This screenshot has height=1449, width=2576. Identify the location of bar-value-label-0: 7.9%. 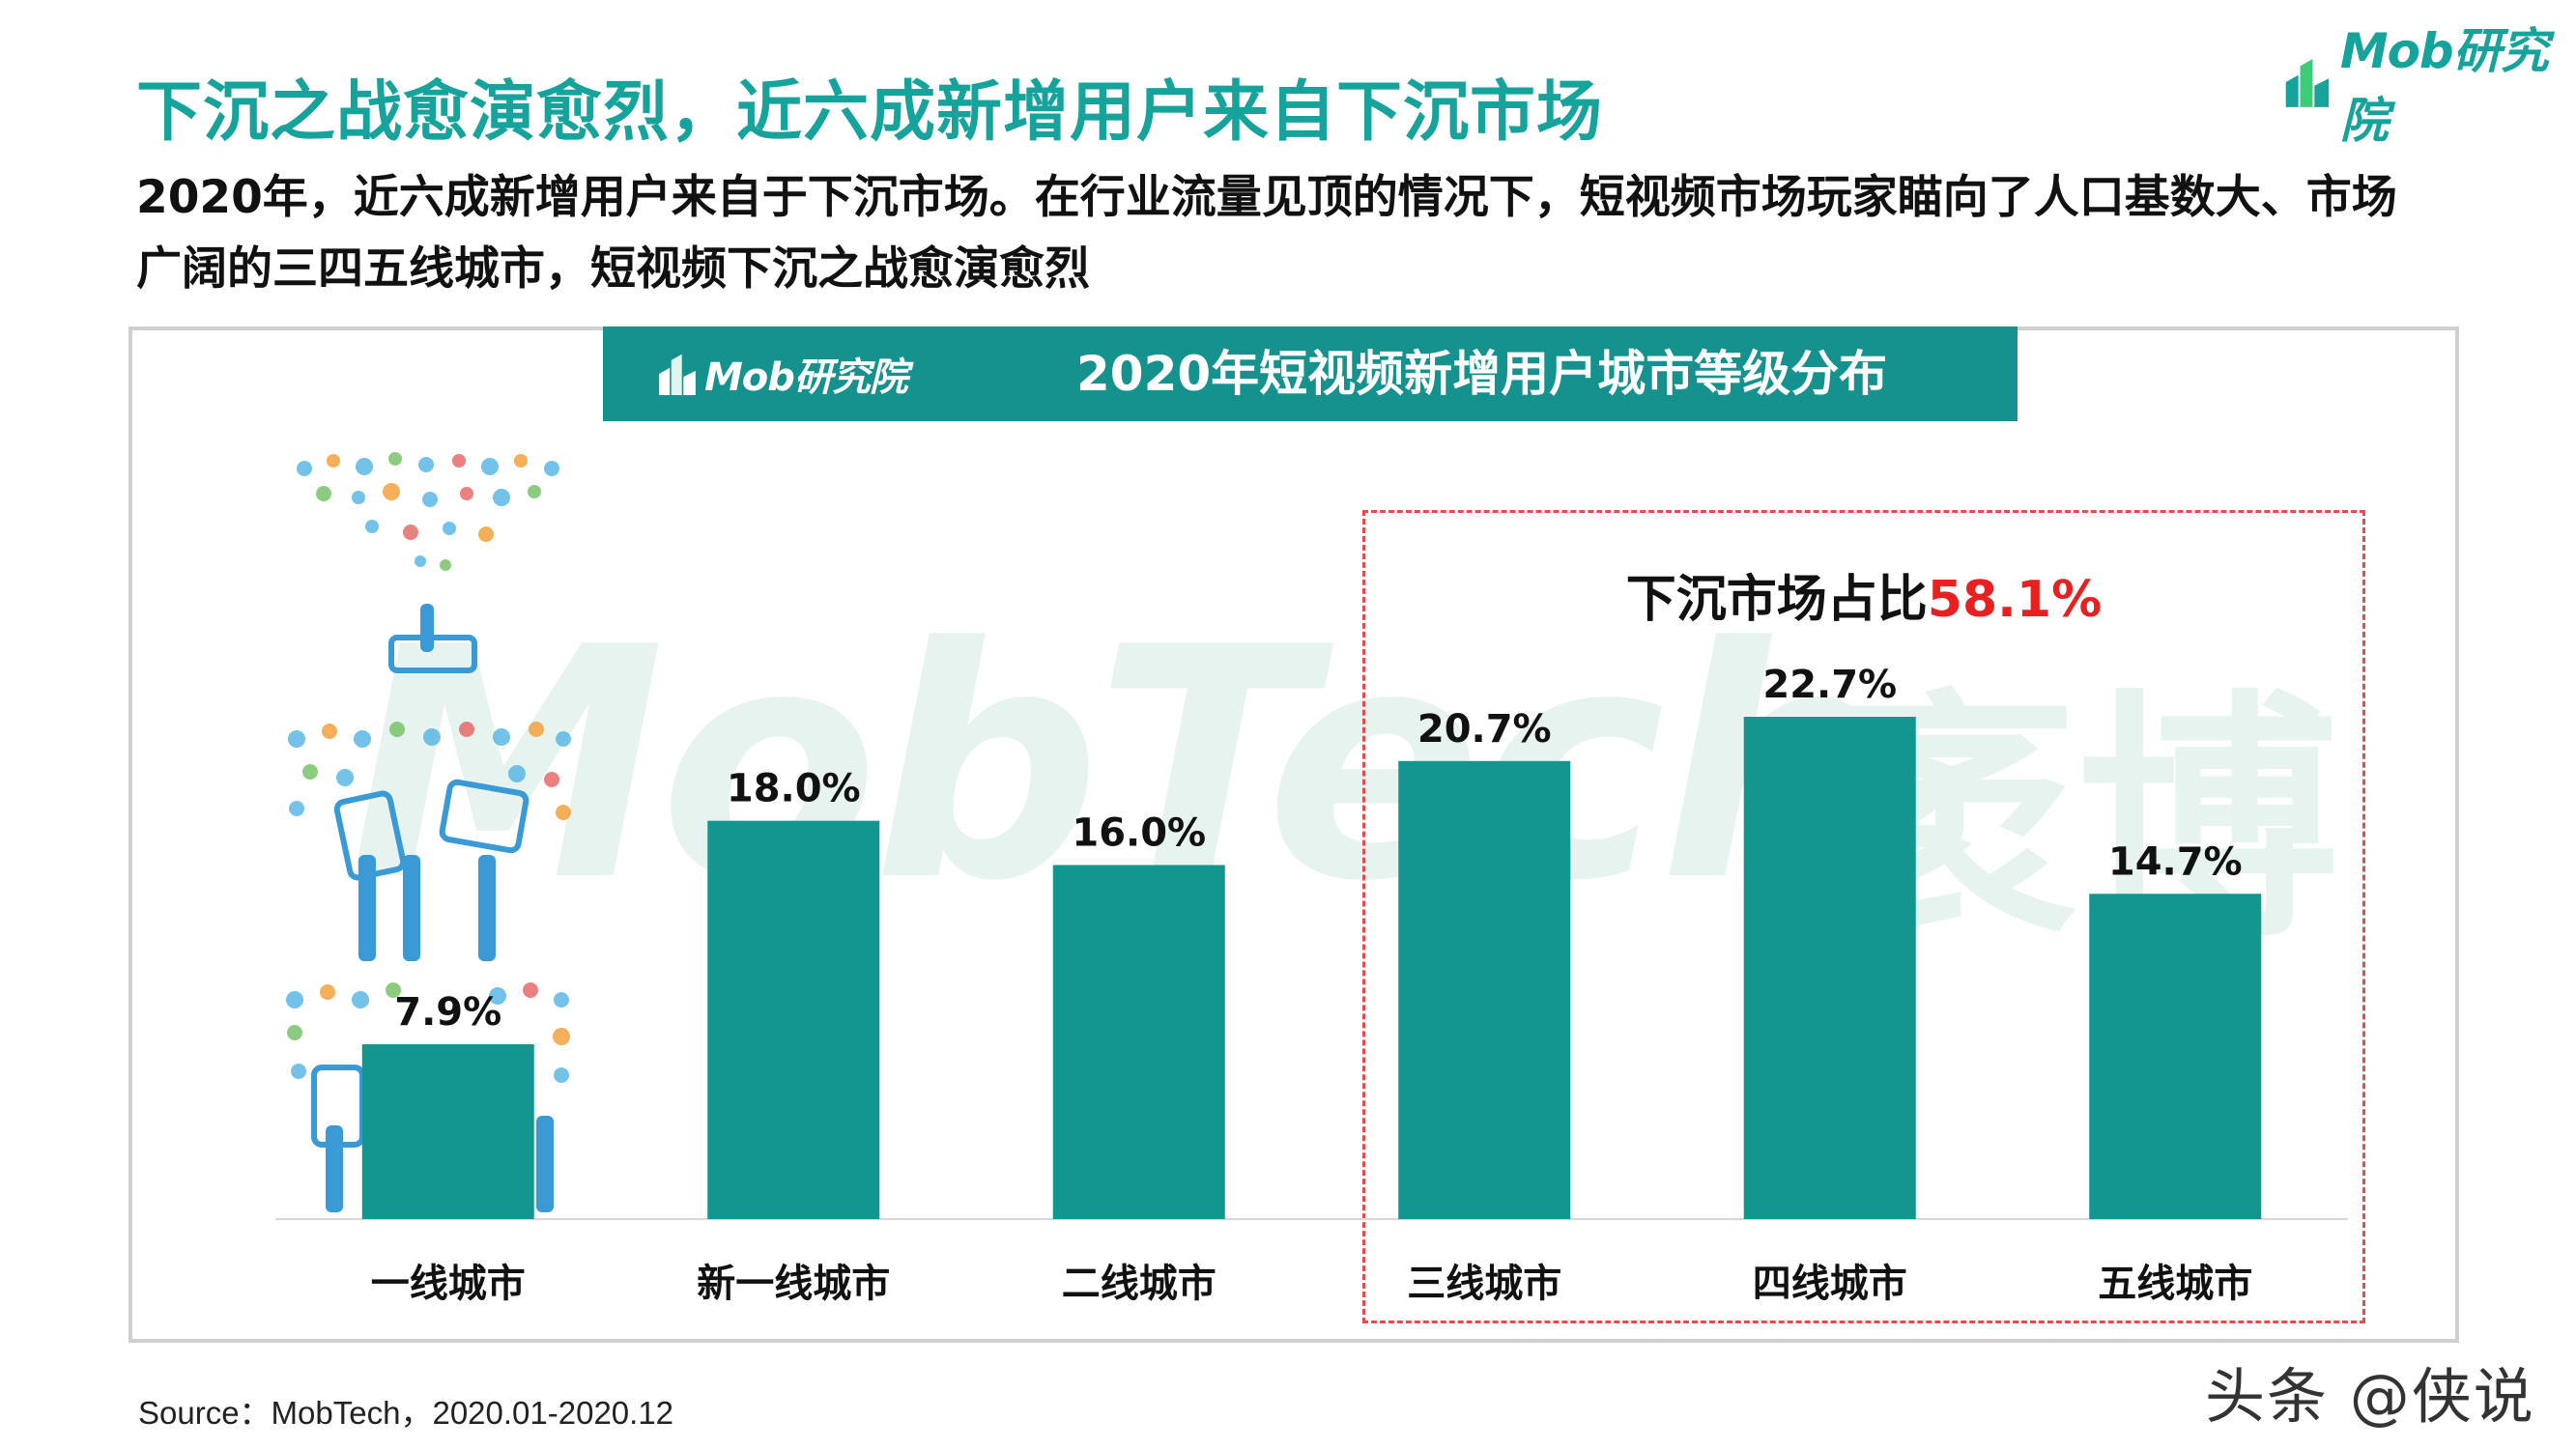
(448, 1012).